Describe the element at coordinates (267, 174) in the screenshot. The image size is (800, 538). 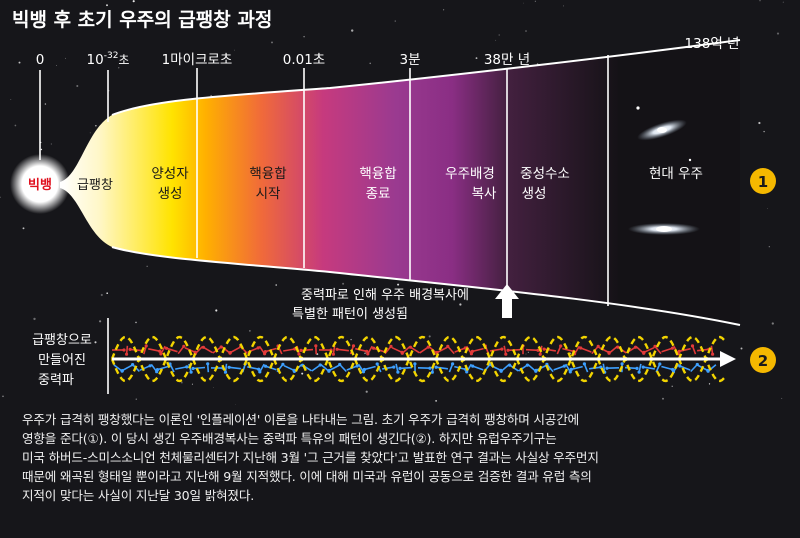
I see `stage-fusion-start-1: 핵융합` at that location.